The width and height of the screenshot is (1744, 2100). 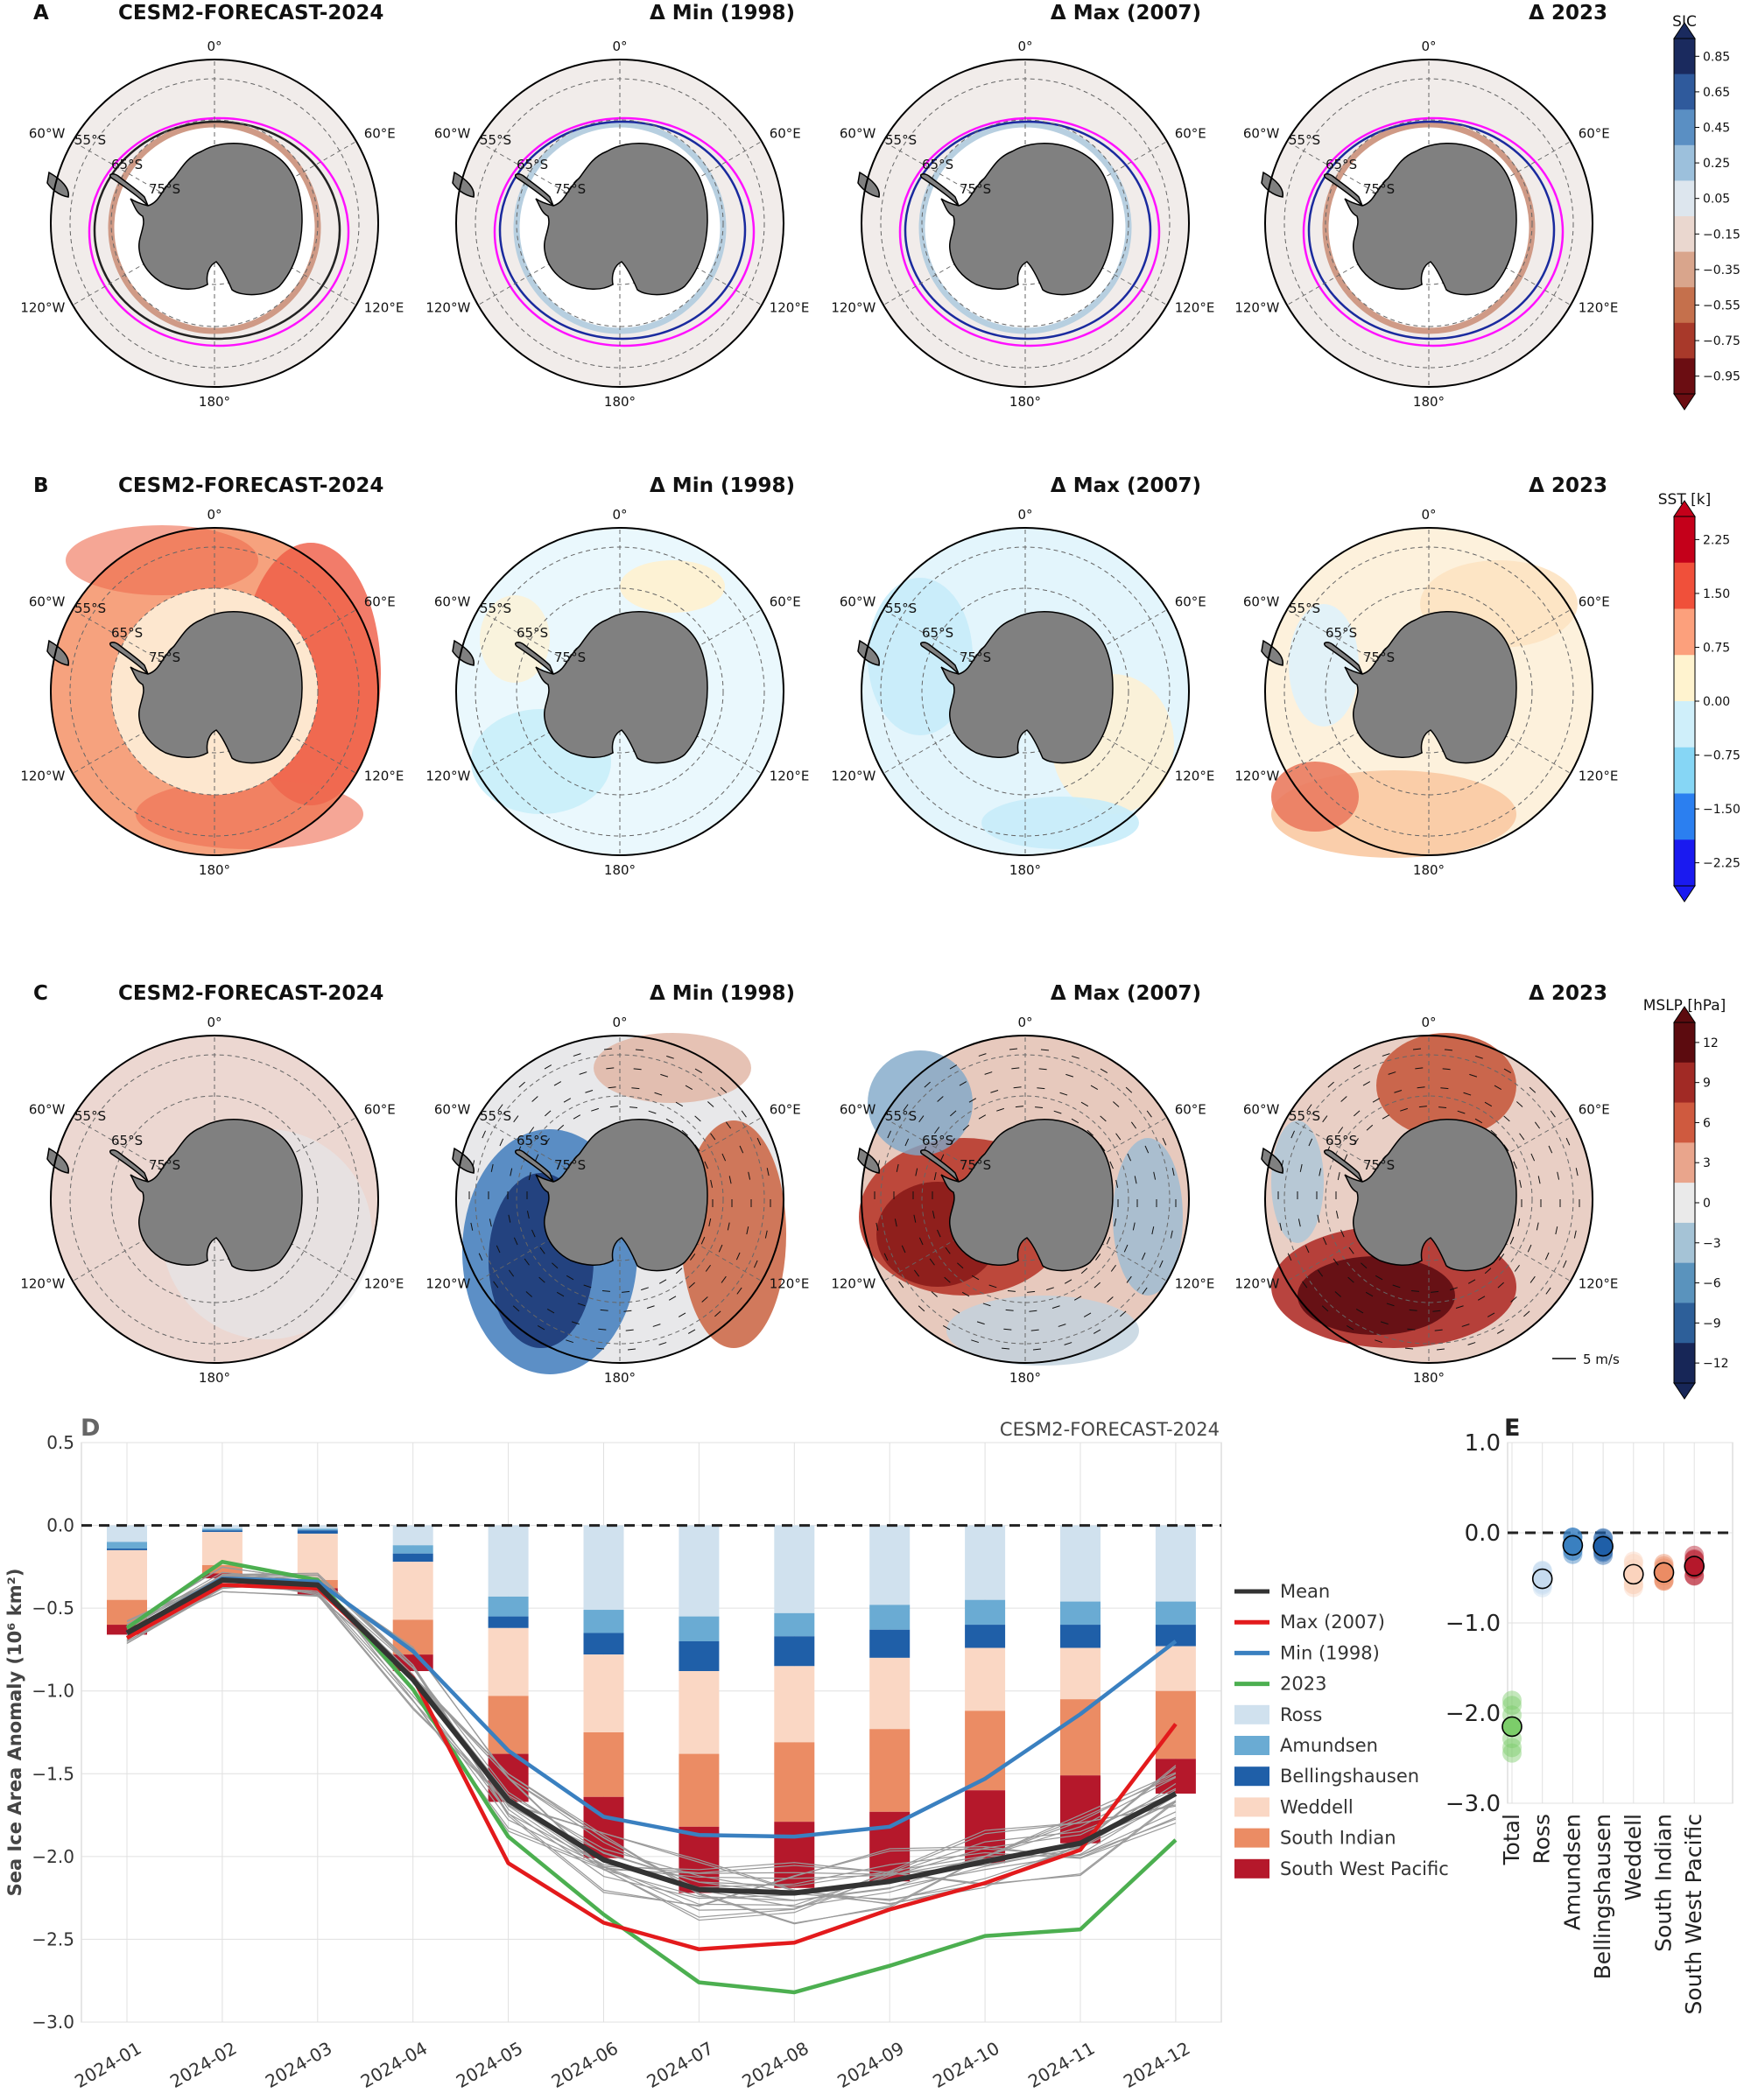 What do you see at coordinates (452, 134) in the screenshot?
I see `meridian-label: 60°W` at bounding box center [452, 134].